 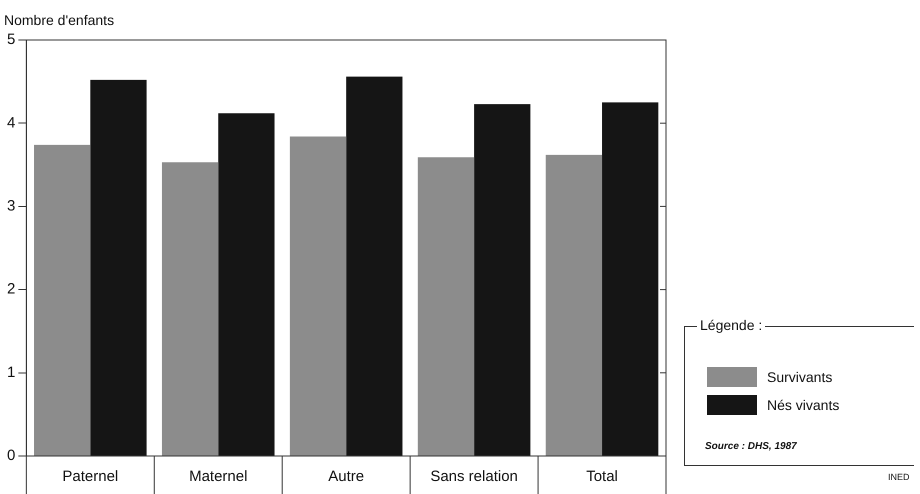 I want to click on x-tick-label: Sans relation, so click(x=474, y=477).